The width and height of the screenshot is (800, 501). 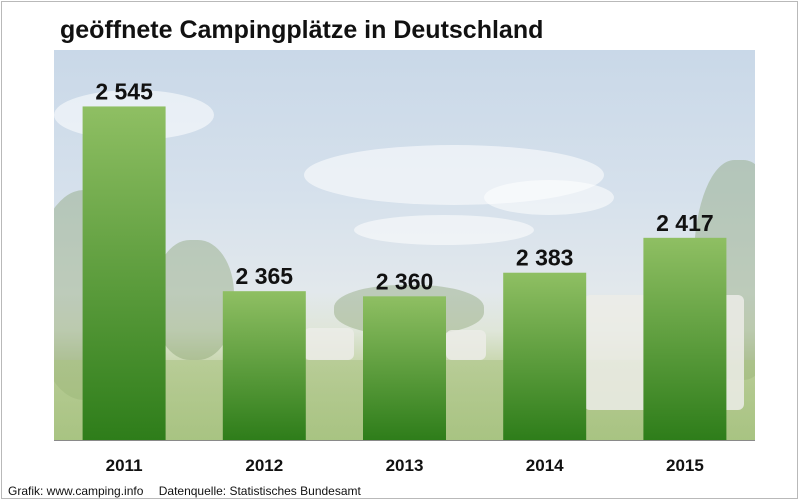 I want to click on x-axis-line, so click(x=404, y=440).